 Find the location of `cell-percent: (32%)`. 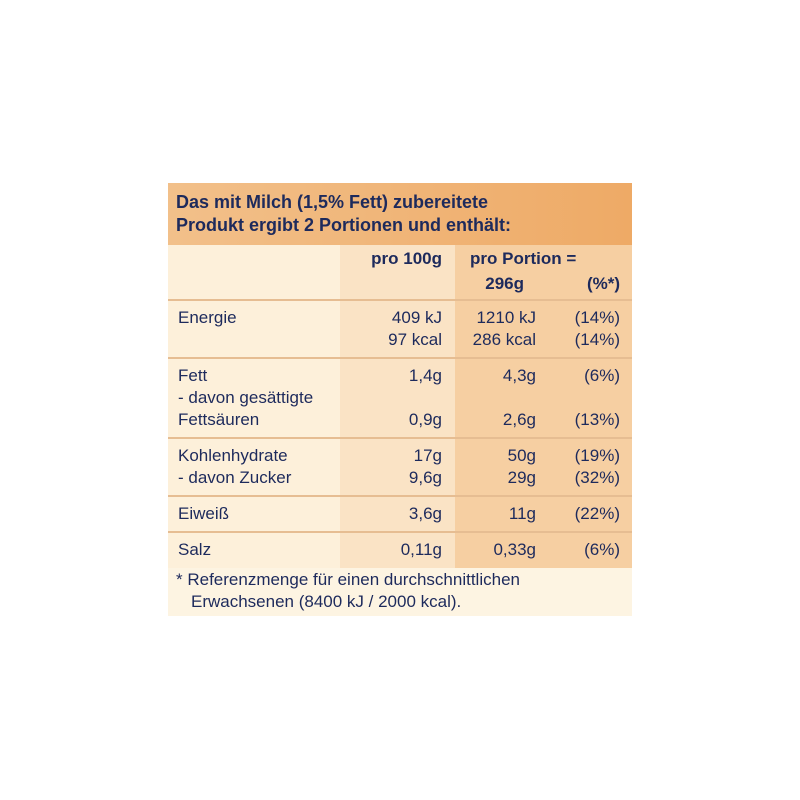

cell-percent: (32%) is located at coordinates (597, 477).